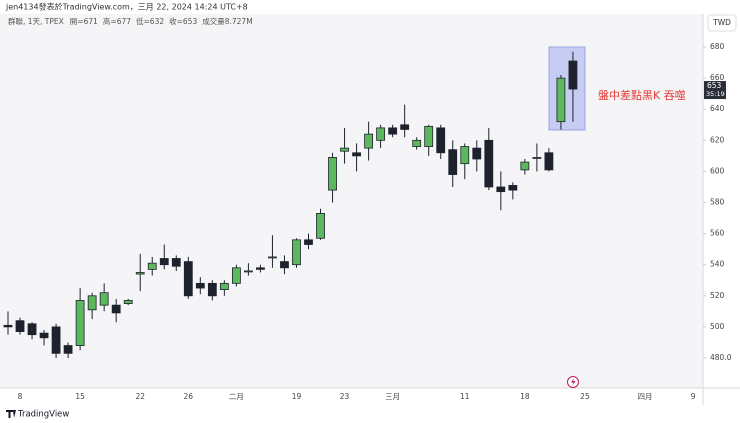 The height and width of the screenshot is (423, 740). What do you see at coordinates (693, 396) in the screenshot?
I see `x-tick-label: 9` at bounding box center [693, 396].